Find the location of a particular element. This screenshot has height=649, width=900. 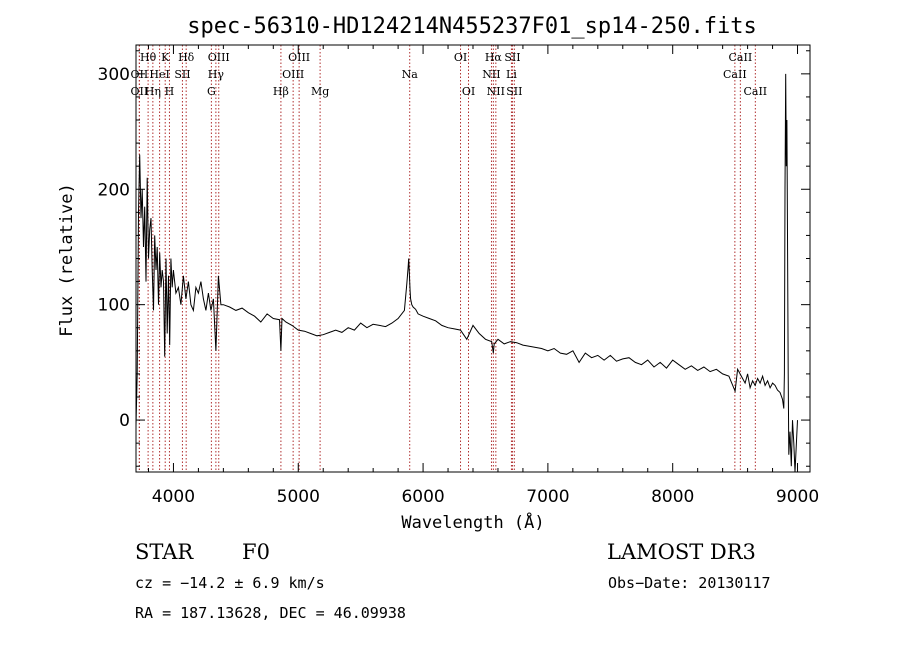

object-class: STAR is located at coordinates (164, 552).